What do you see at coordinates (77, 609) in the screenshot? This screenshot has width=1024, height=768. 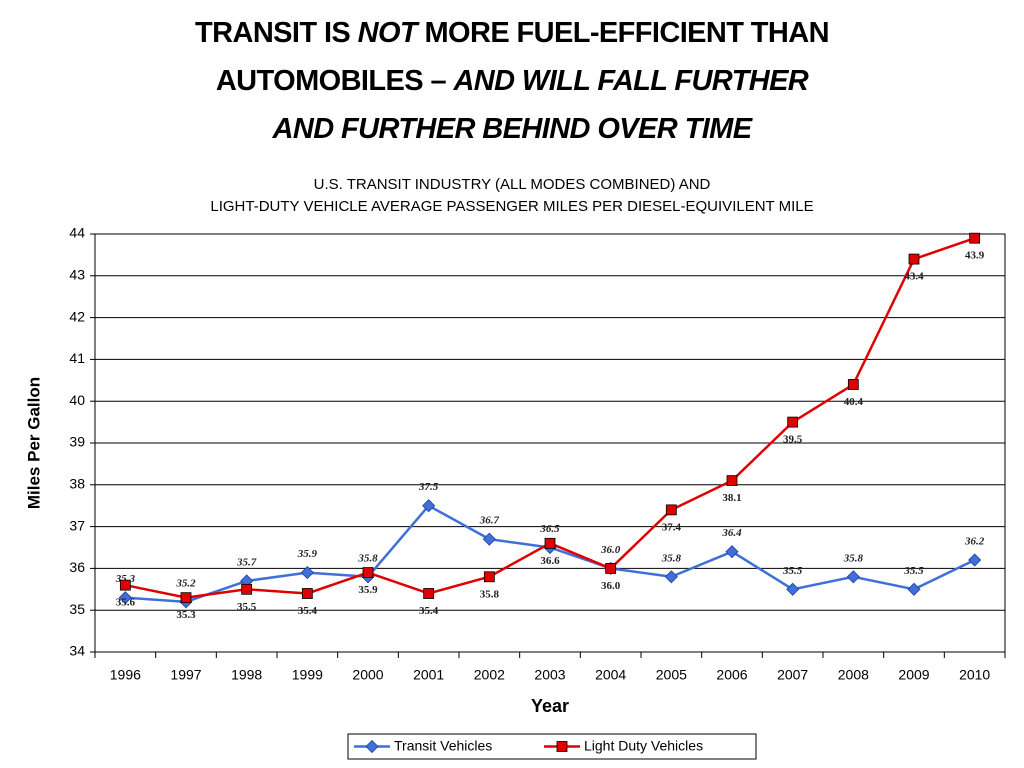 I see `y-tick-label: 35` at bounding box center [77, 609].